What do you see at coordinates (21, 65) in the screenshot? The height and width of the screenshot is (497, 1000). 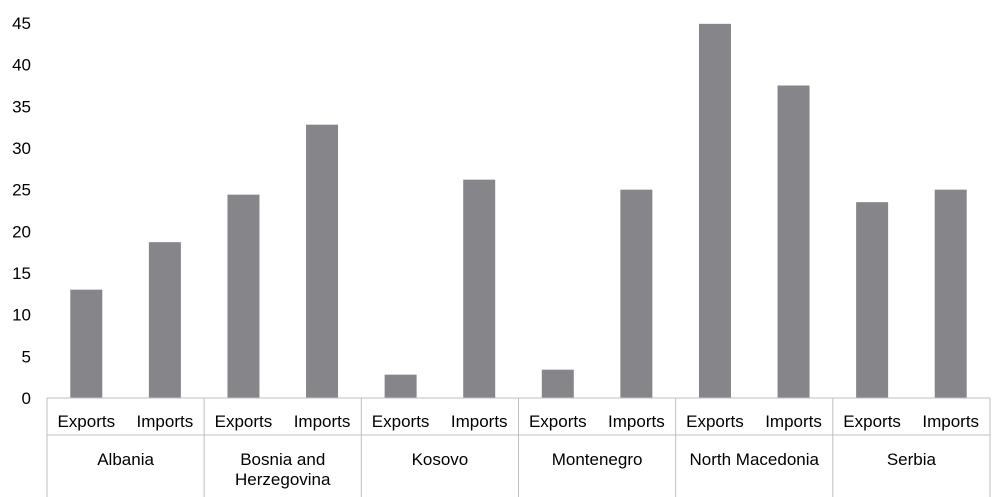 I see `y-tick-label: 40` at bounding box center [21, 65].